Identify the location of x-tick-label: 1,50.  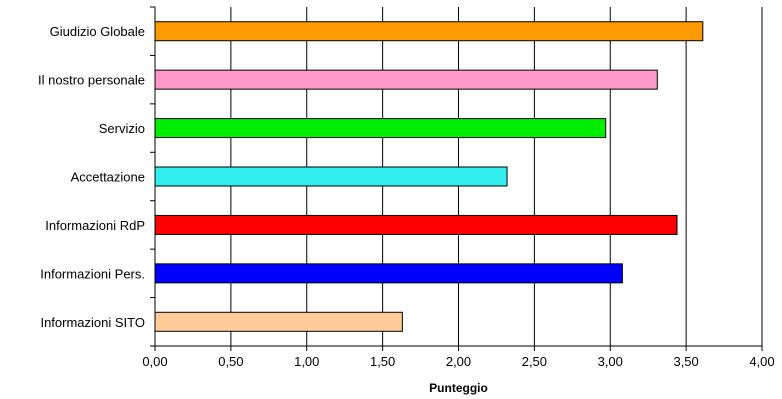
(382, 361).